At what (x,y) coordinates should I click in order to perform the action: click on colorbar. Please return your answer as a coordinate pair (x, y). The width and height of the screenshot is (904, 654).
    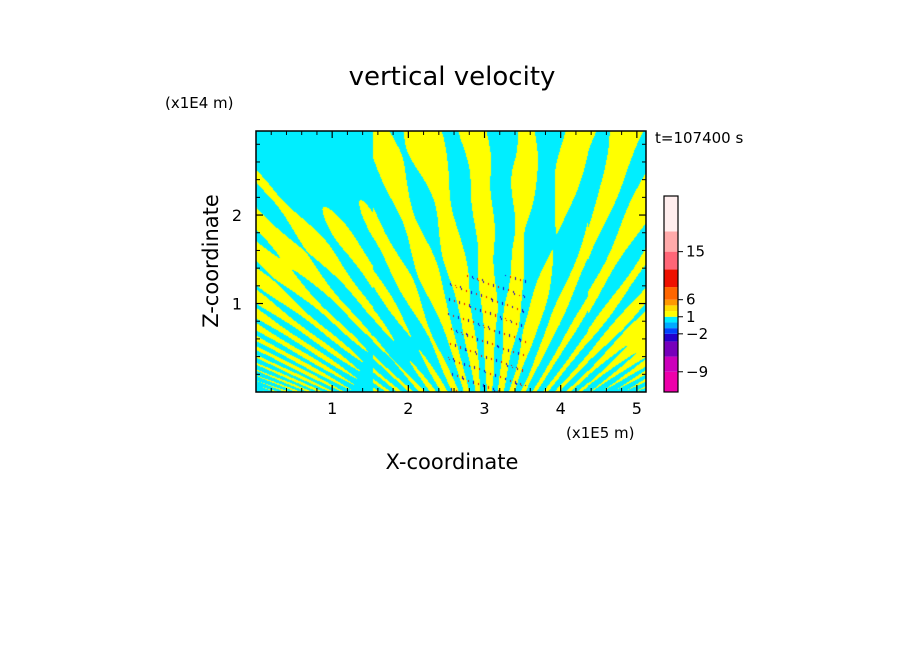
    Looking at the image, I should click on (671, 294).